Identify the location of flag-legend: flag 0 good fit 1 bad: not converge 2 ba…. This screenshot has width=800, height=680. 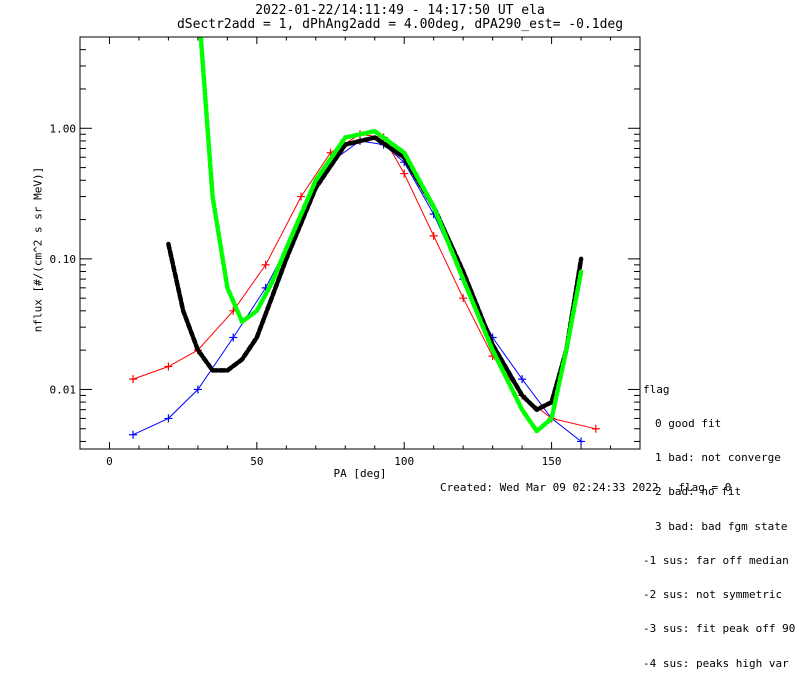
(719, 520).